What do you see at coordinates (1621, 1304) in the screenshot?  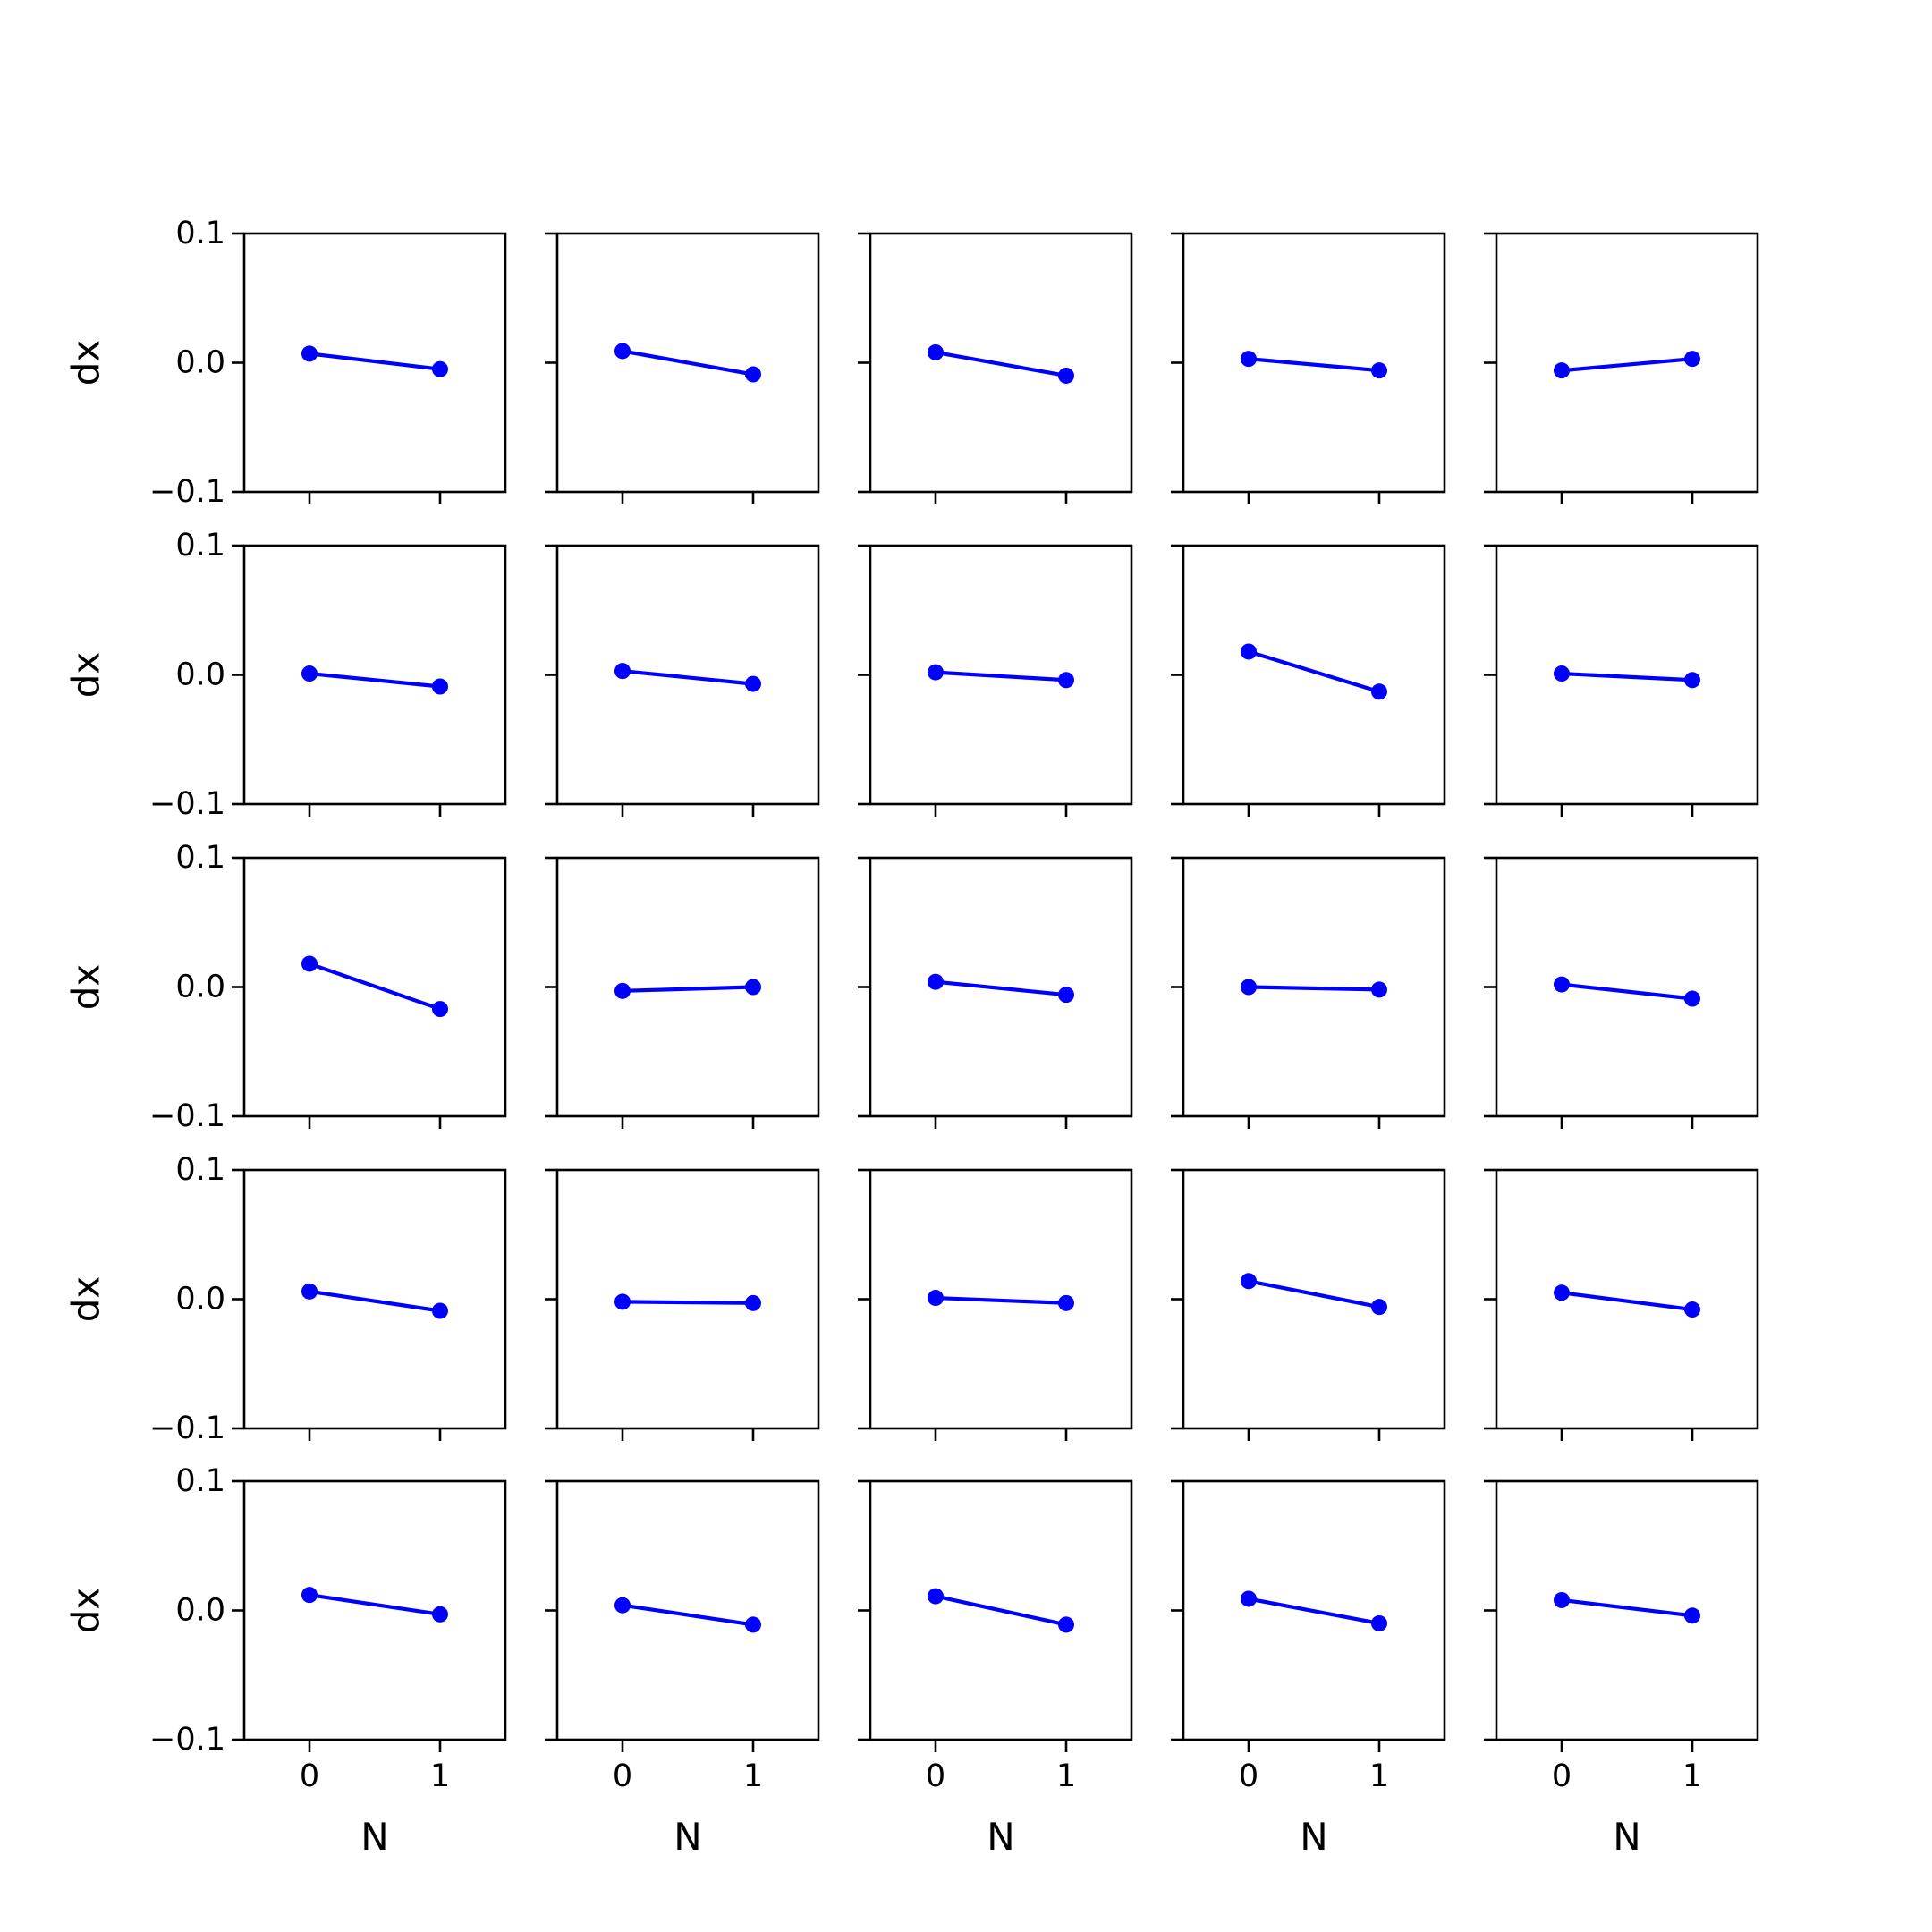 I see `panel-r4-c5` at bounding box center [1621, 1304].